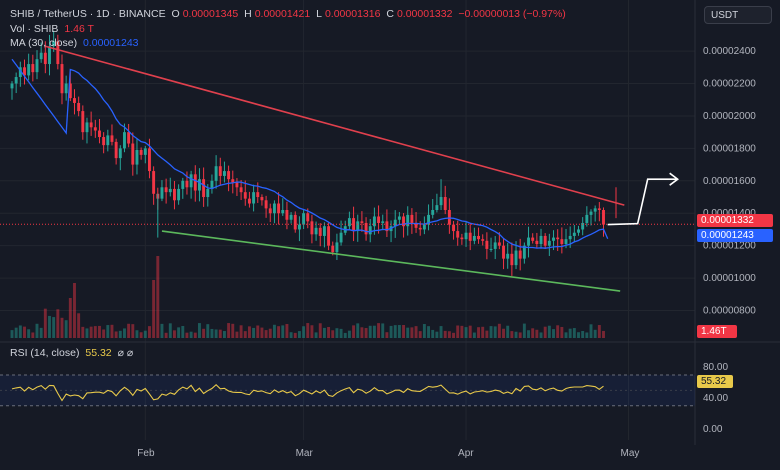 Image resolution: width=780 pixels, height=470 pixels. Describe the element at coordinates (424, 14) in the screenshot. I see `close-value: 0.00001332` at that location.